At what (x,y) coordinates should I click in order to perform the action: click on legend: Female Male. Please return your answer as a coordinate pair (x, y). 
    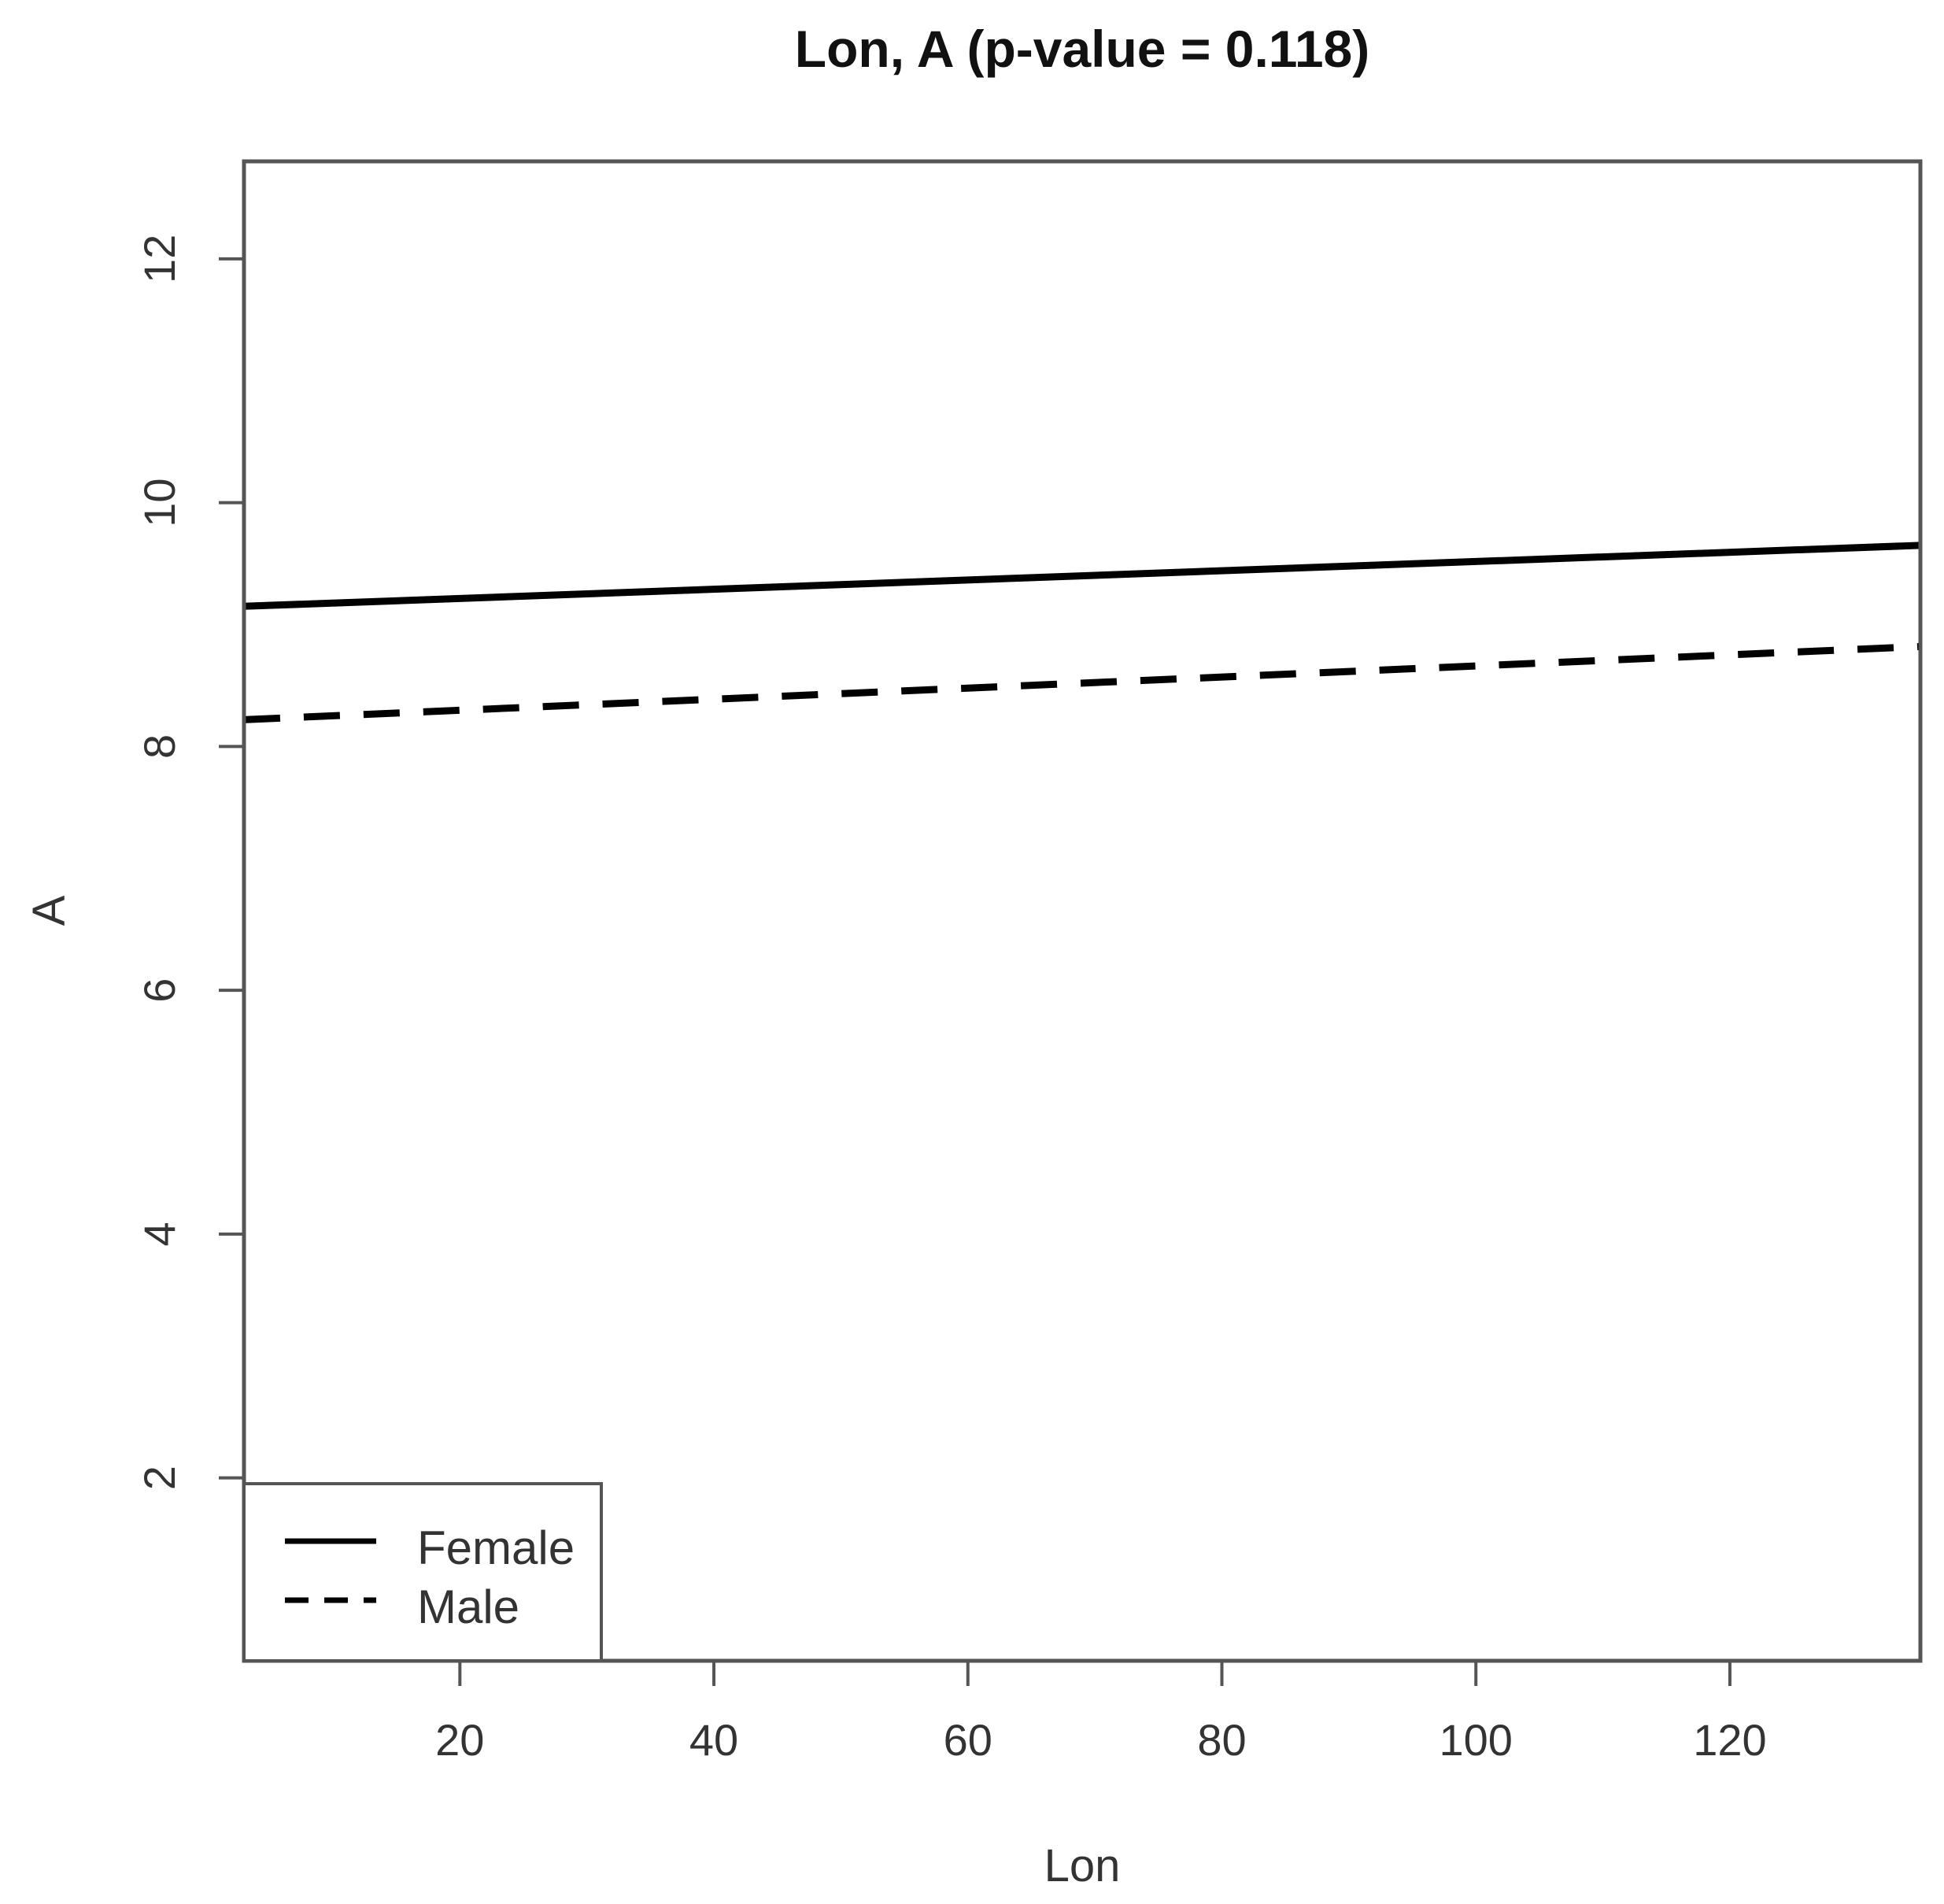
    Looking at the image, I should click on (423, 1572).